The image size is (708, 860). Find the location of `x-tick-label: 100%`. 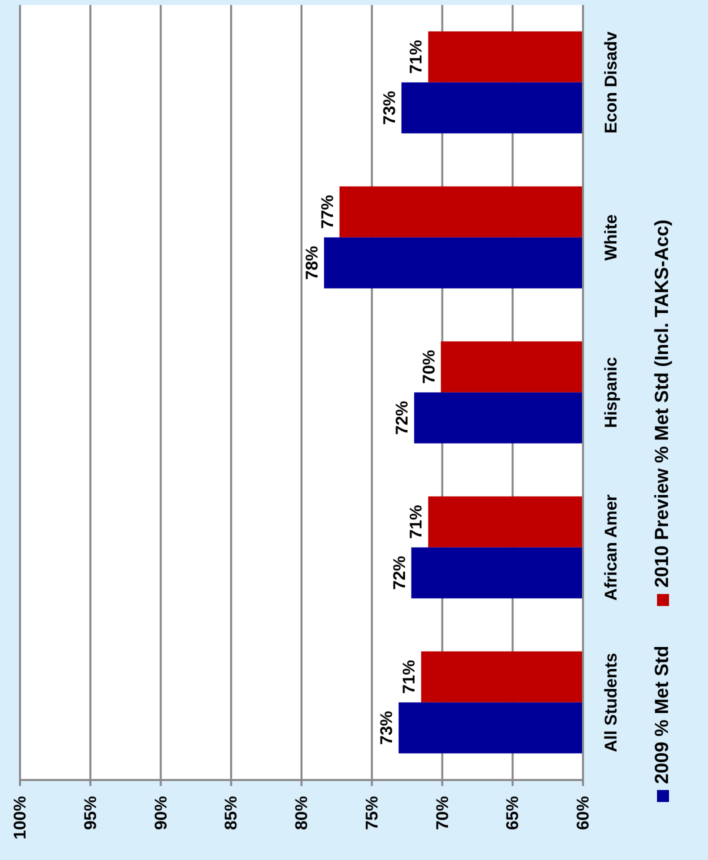

x-tick-label: 100% is located at coordinates (20, 818).